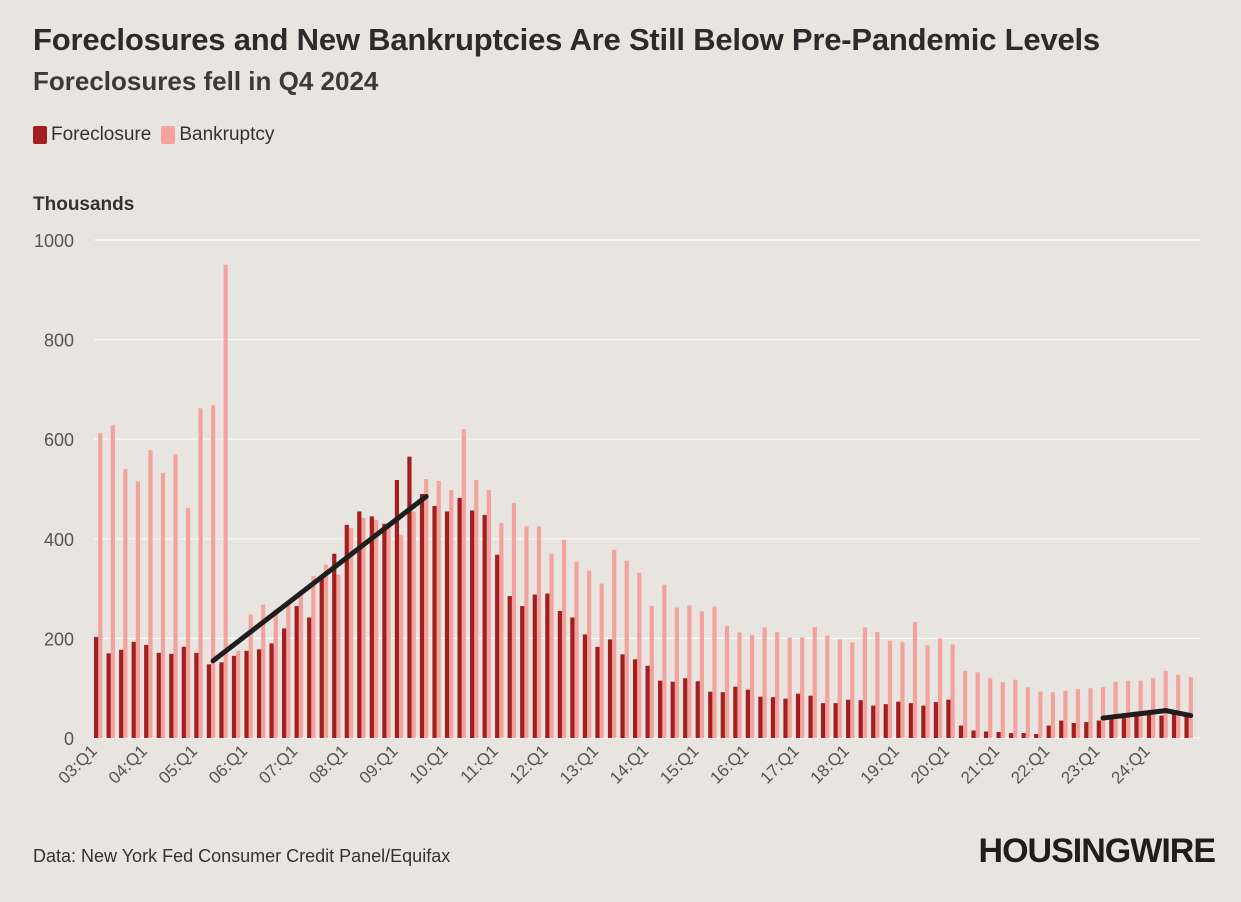 Image resolution: width=1241 pixels, height=902 pixels. Describe the element at coordinates (217, 135) in the screenshot. I see `legend-item-bankruptcy: Bankruptcy` at that location.